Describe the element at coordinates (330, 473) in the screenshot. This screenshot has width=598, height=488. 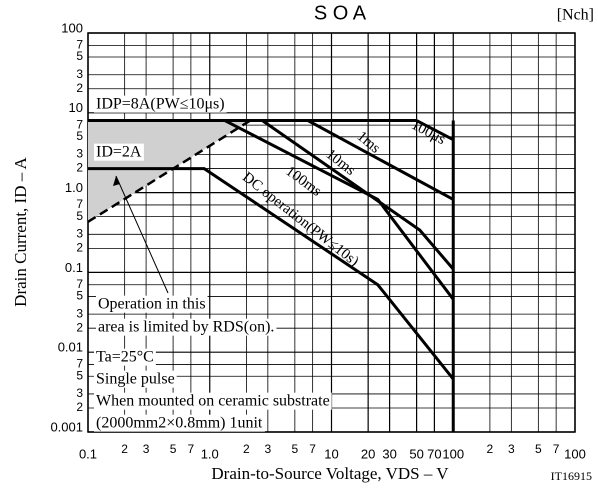
I see `x-axis-label: Drain-to-Source Voltage, VDS – V` at that location.